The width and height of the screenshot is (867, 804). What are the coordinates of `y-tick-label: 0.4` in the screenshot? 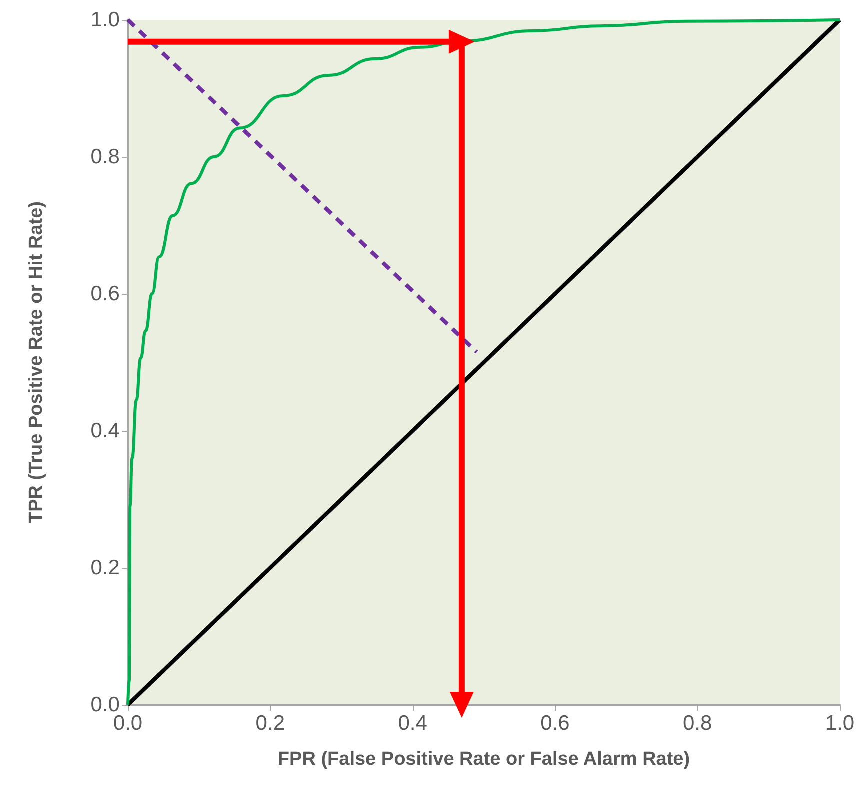 It's located at (105, 431).